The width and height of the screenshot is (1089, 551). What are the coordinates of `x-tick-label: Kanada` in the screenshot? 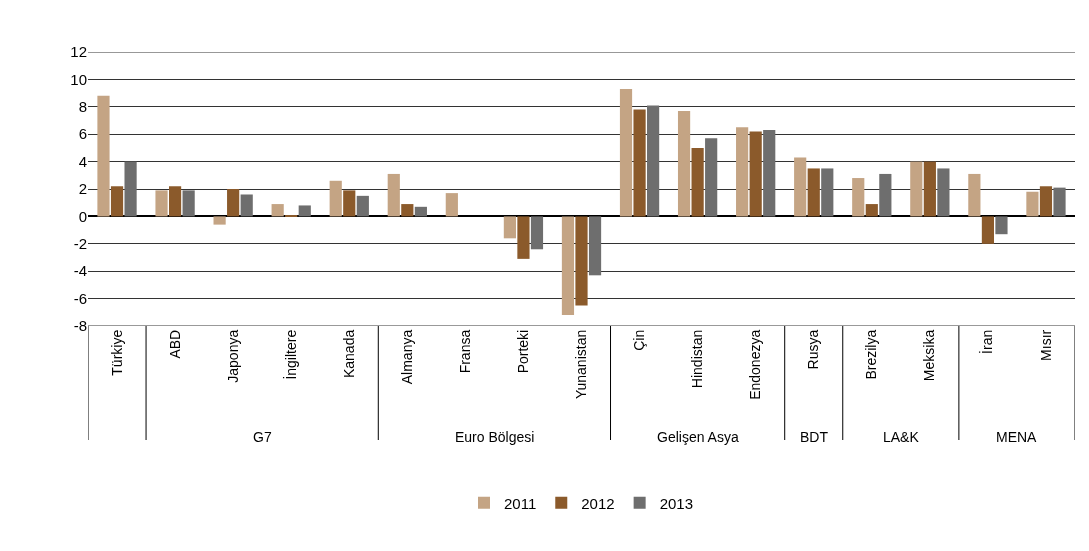 It's located at (348, 354).